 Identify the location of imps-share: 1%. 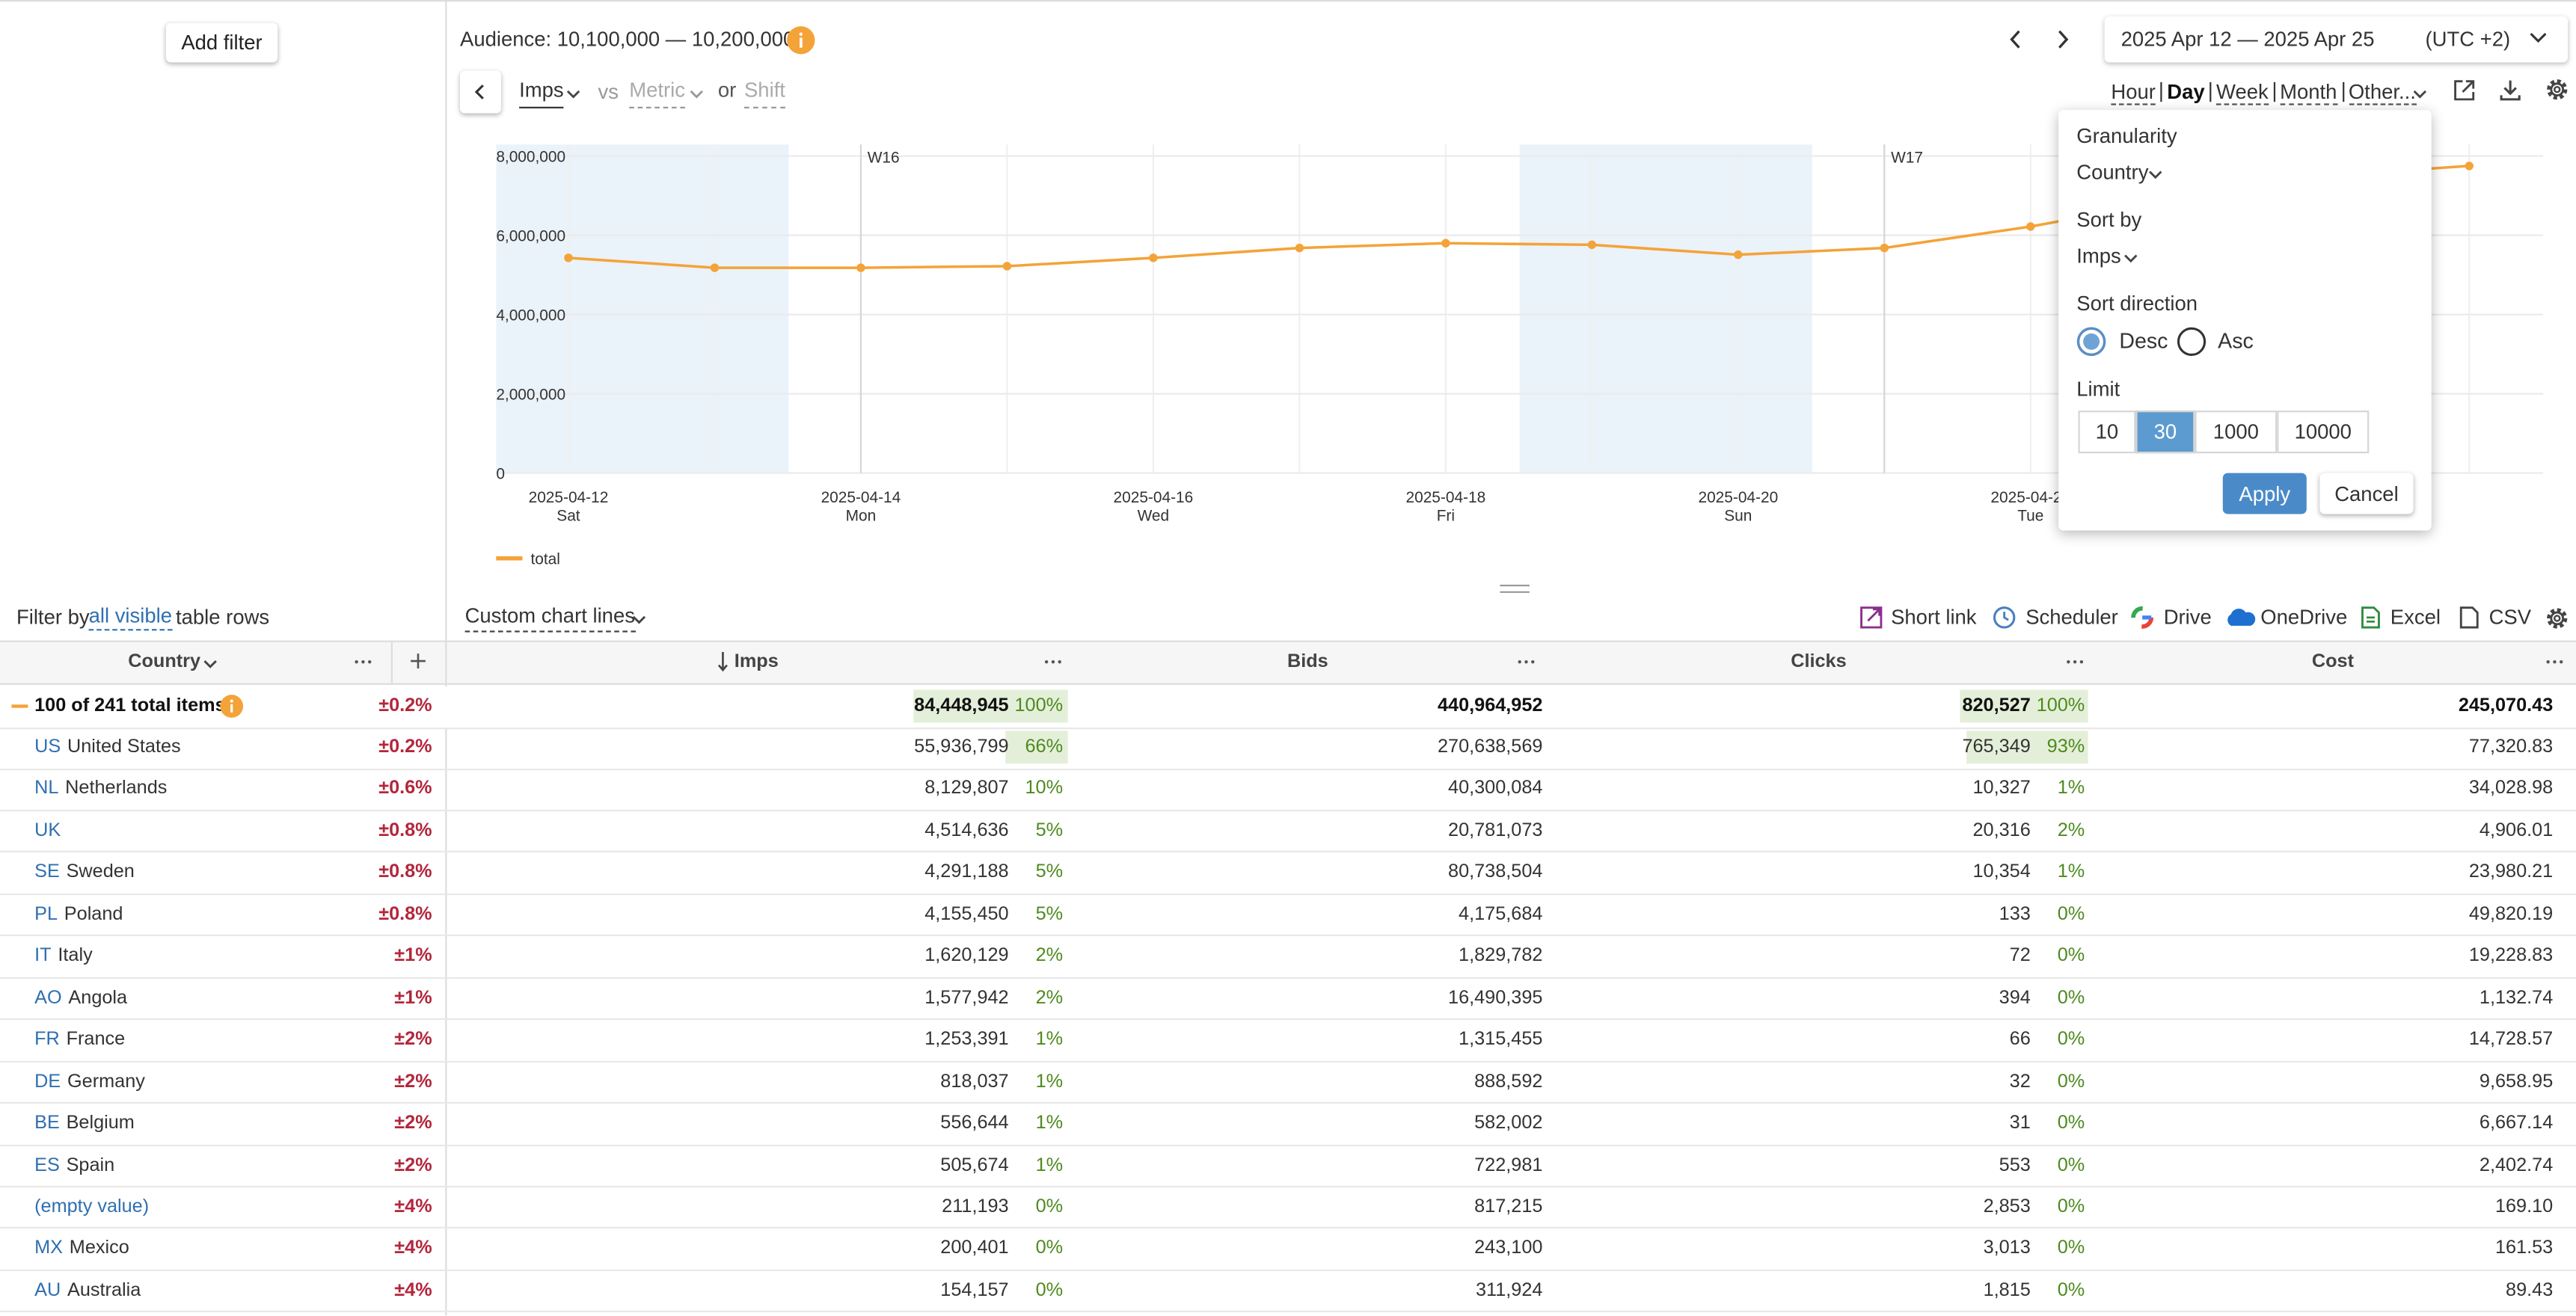
(1049, 1165).